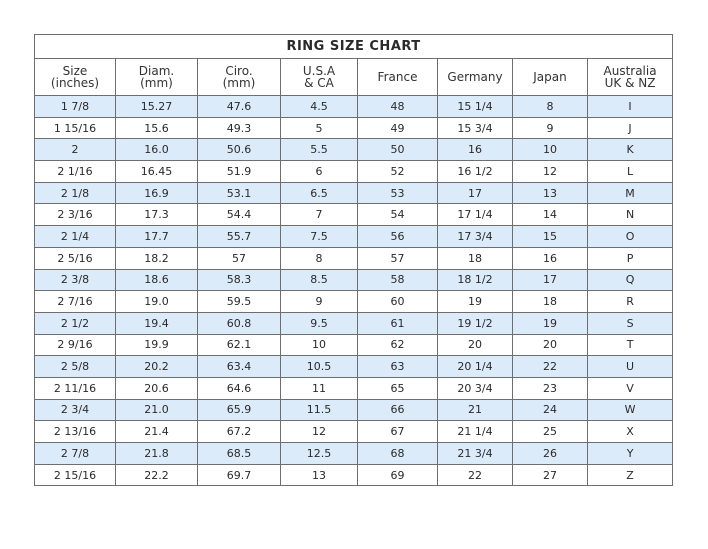 Image resolution: width=708 pixels, height=549 pixels. I want to click on cell-size-inches: 2 11/16, so click(75, 388).